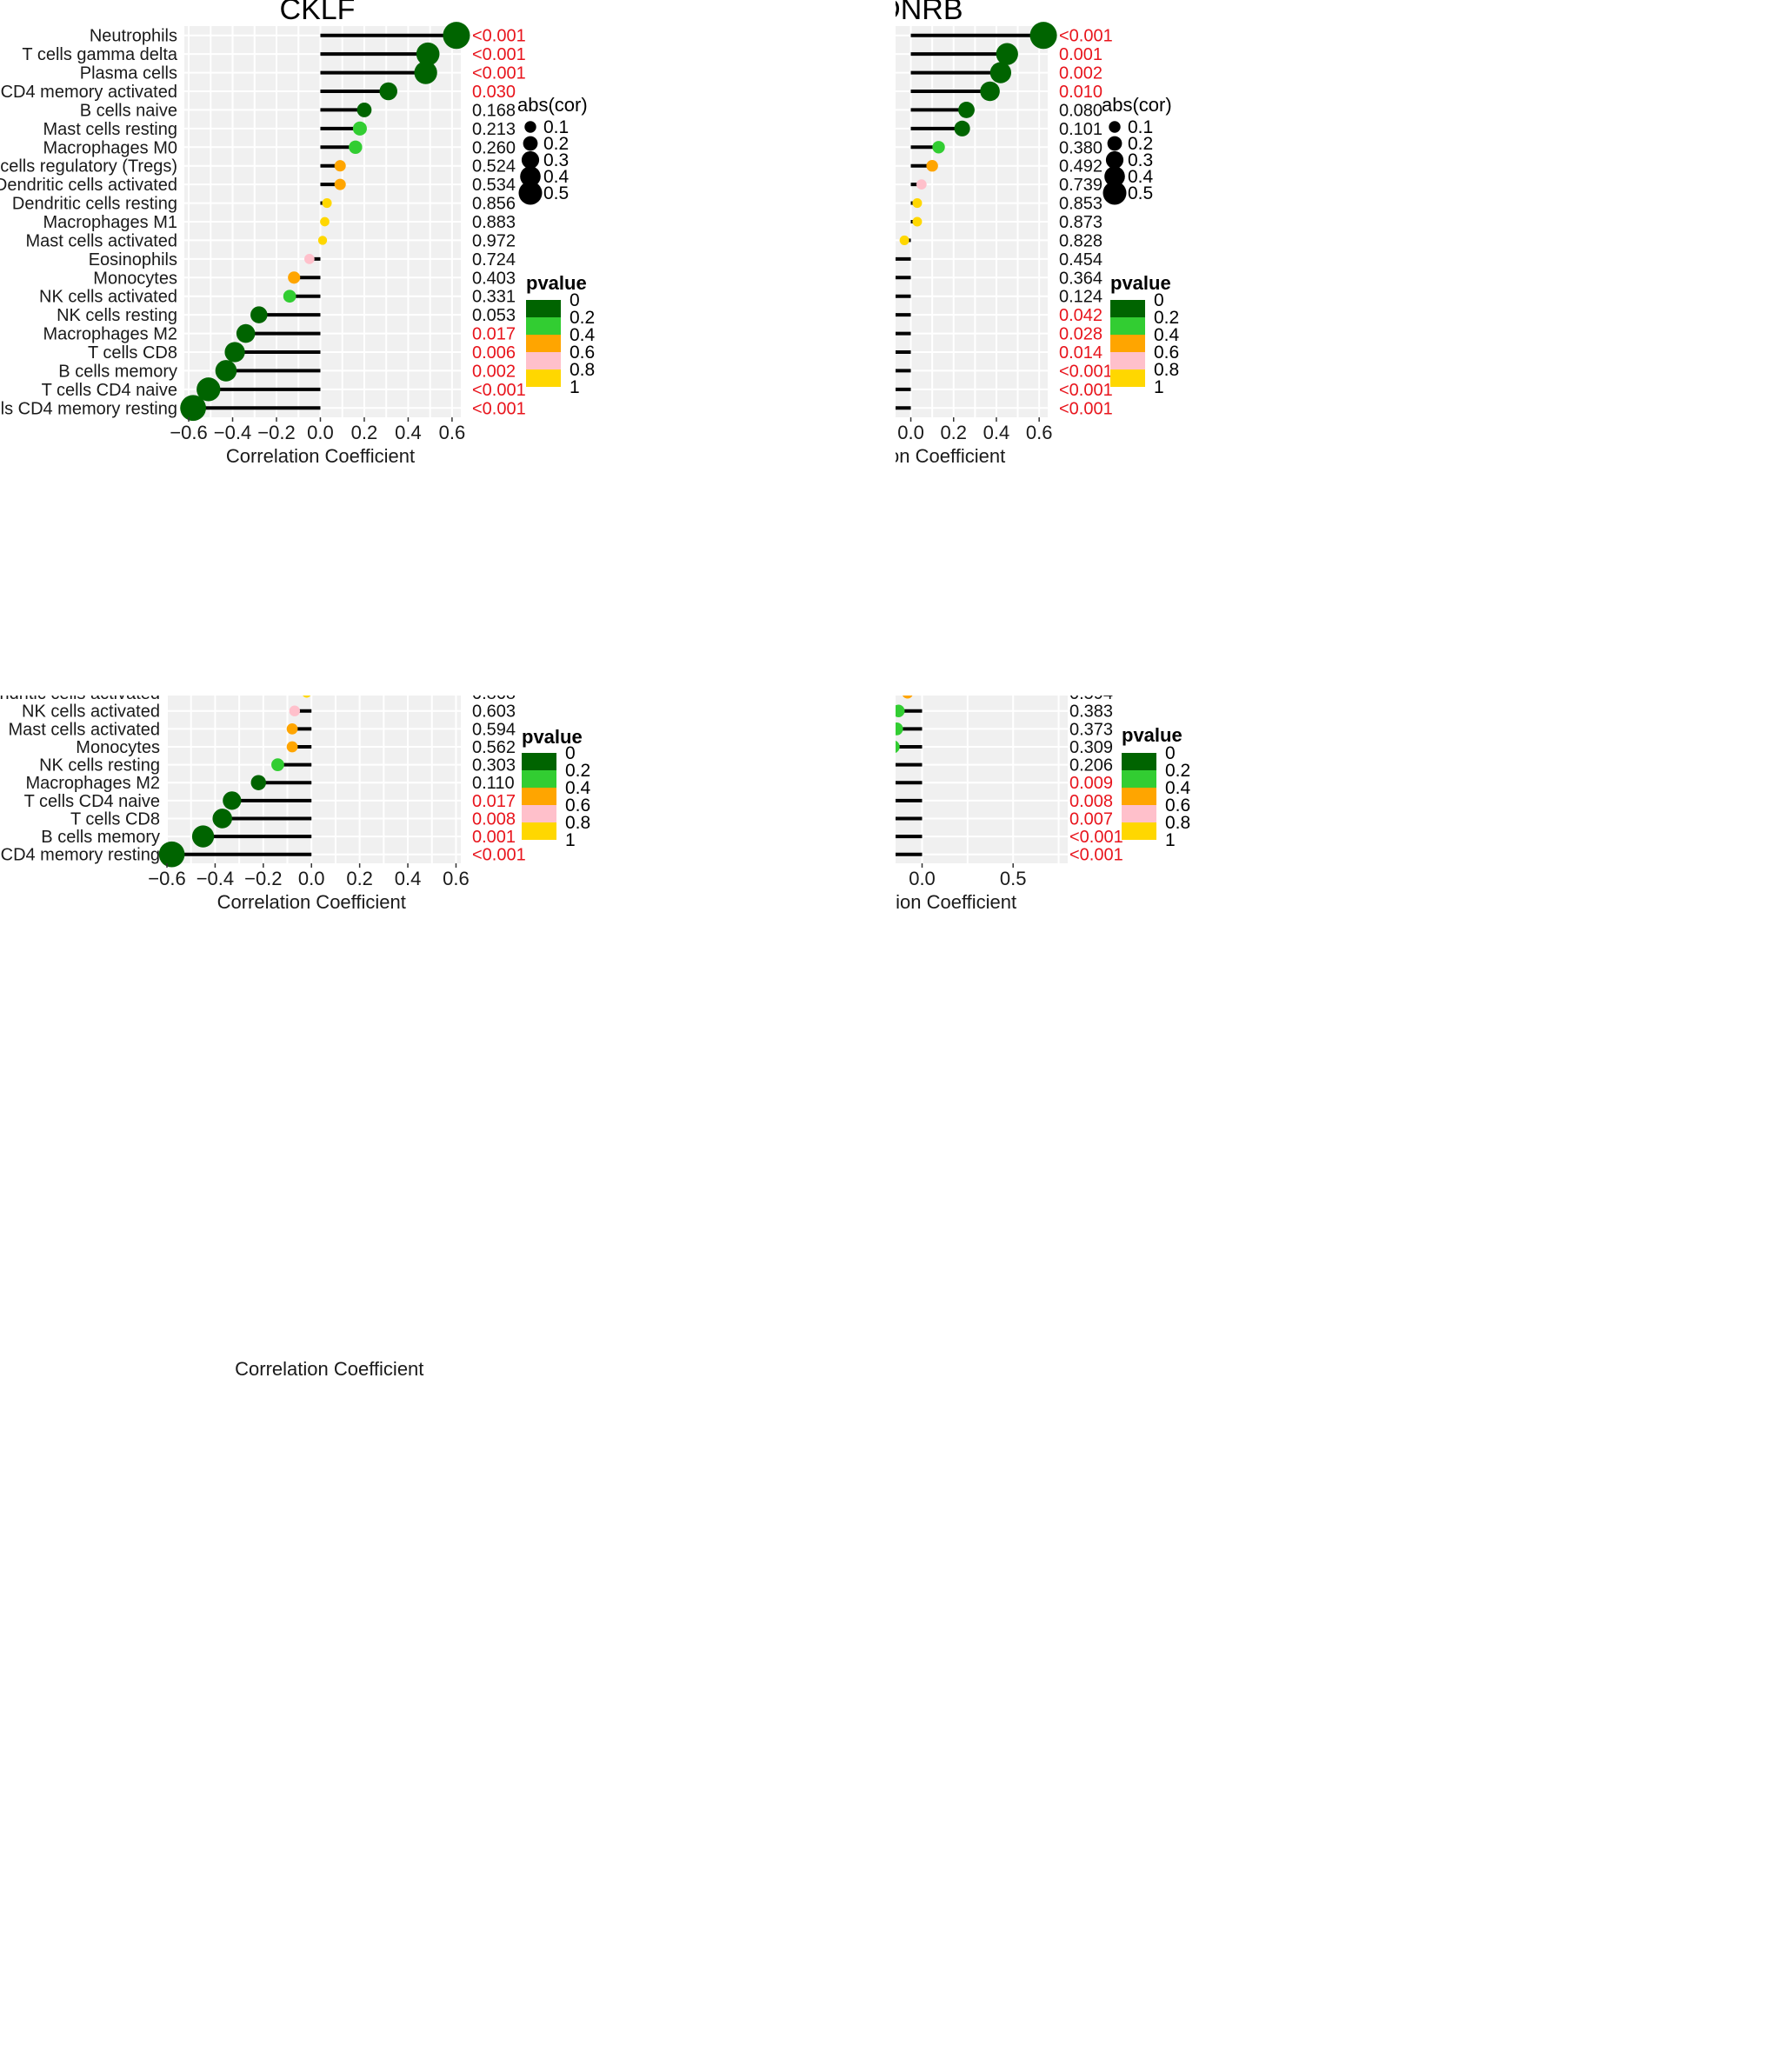 The height and width of the screenshot is (2057, 1792). I want to click on fcer1g-color-legend-title: pvalue, so click(552, 737).